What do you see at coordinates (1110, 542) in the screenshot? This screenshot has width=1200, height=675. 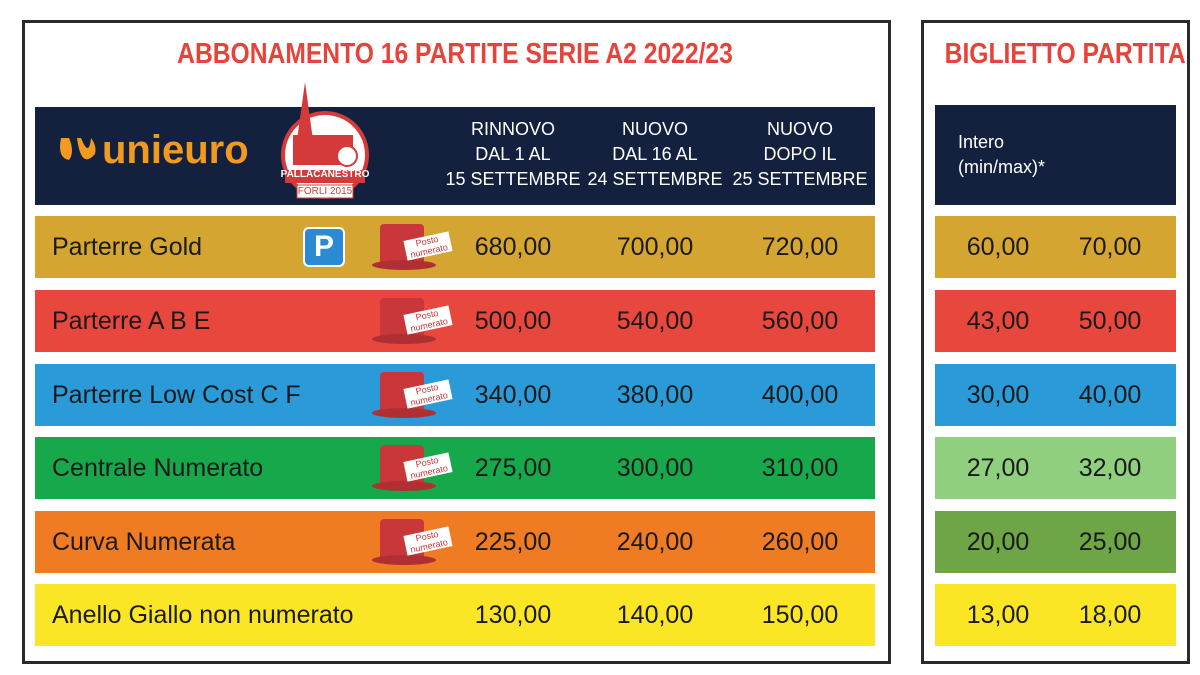 I see `ticket-max: 25,00` at bounding box center [1110, 542].